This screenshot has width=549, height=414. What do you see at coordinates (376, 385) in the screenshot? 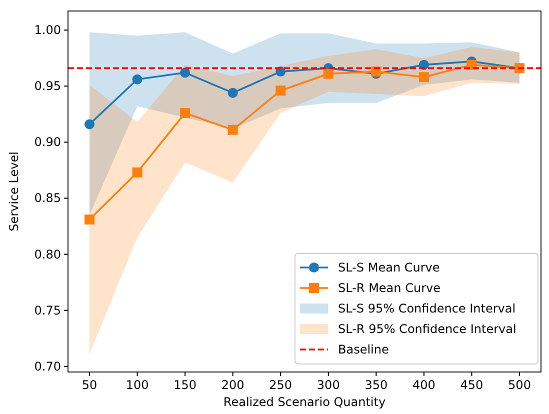
I see `x-tick-label: 350` at bounding box center [376, 385].